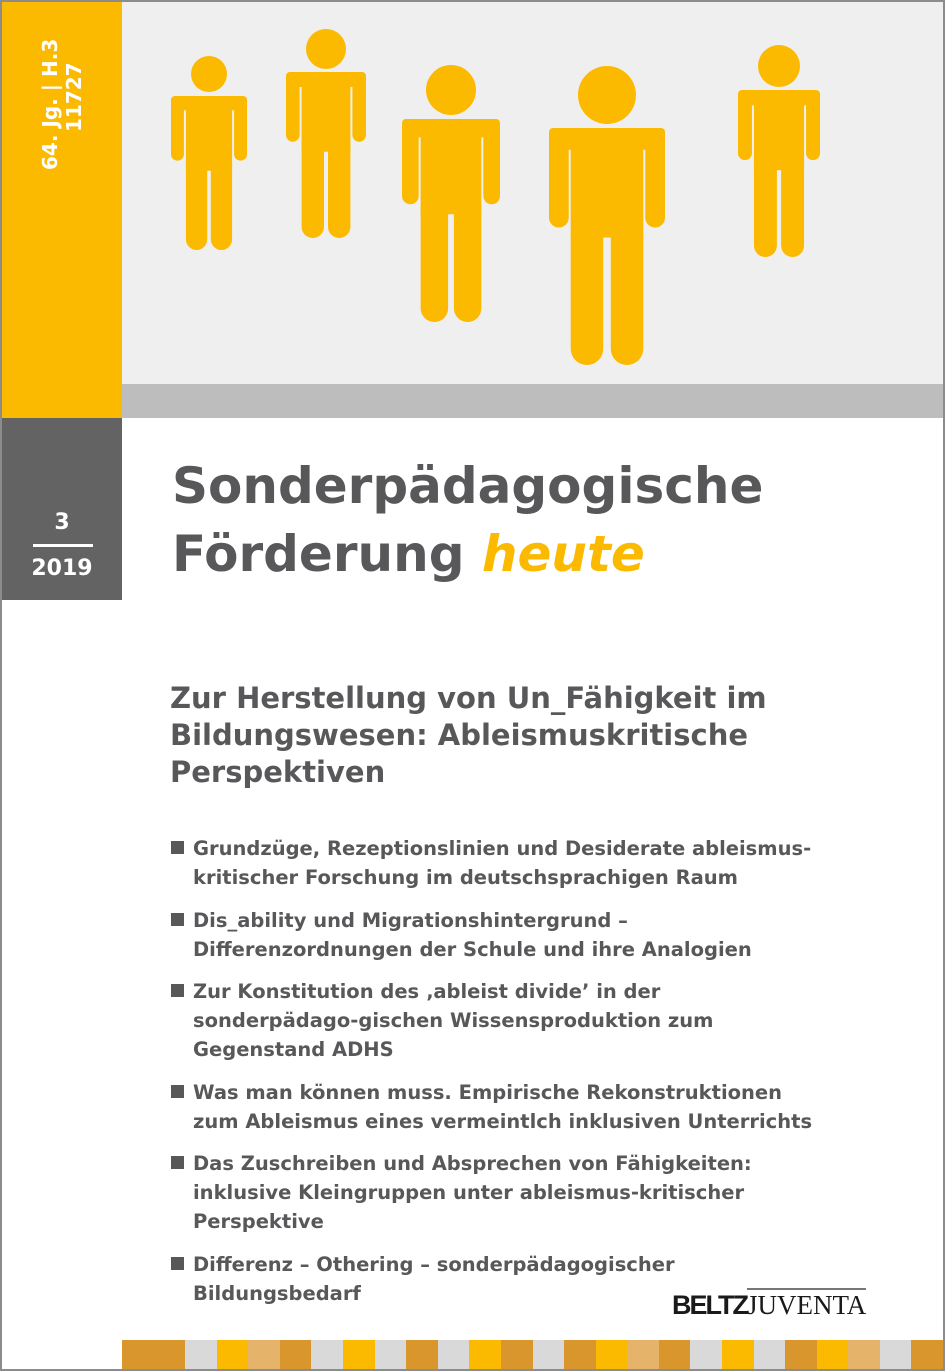 This screenshot has width=945, height=1371. What do you see at coordinates (62, 509) in the screenshot?
I see `issue-box: 3 2019` at bounding box center [62, 509].